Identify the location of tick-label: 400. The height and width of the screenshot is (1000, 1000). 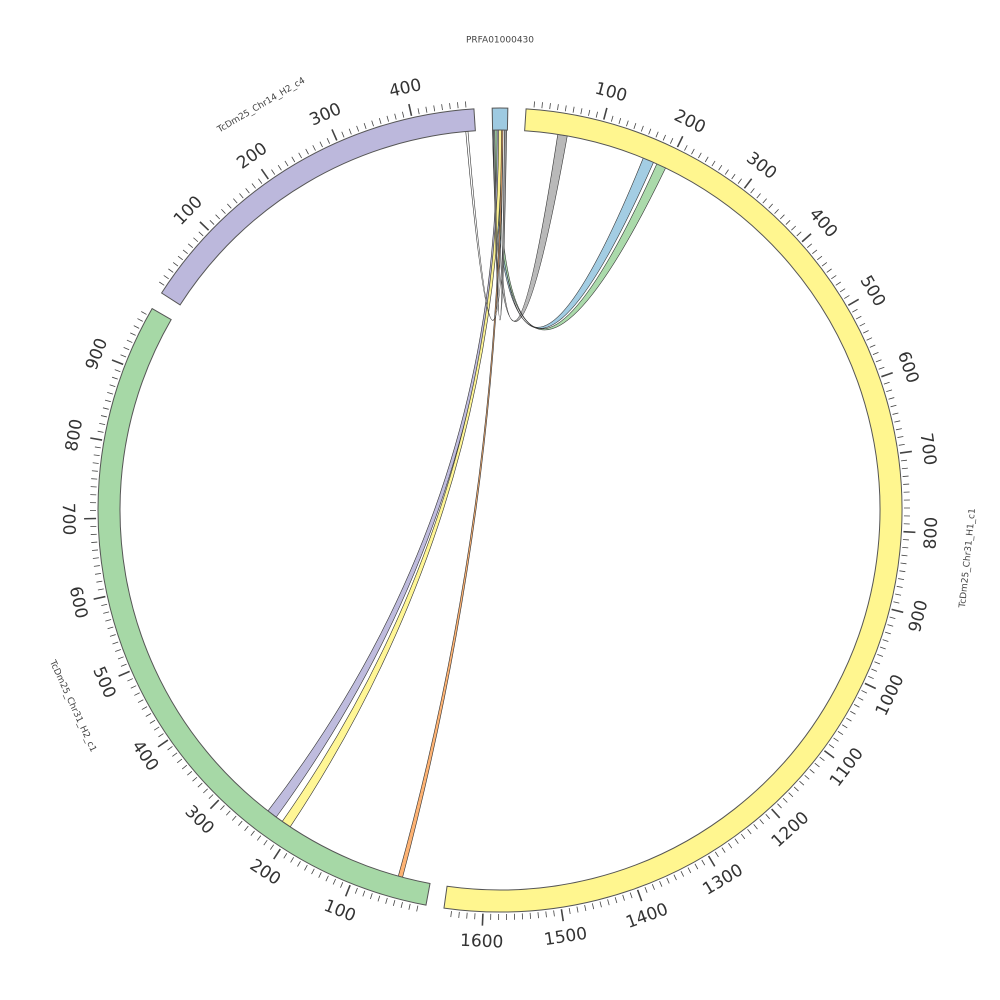
(405, 88).